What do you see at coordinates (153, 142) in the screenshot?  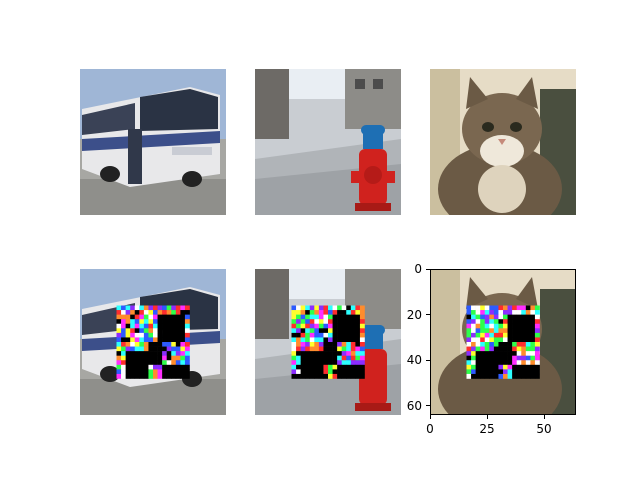 I see `bus-image` at bounding box center [153, 142].